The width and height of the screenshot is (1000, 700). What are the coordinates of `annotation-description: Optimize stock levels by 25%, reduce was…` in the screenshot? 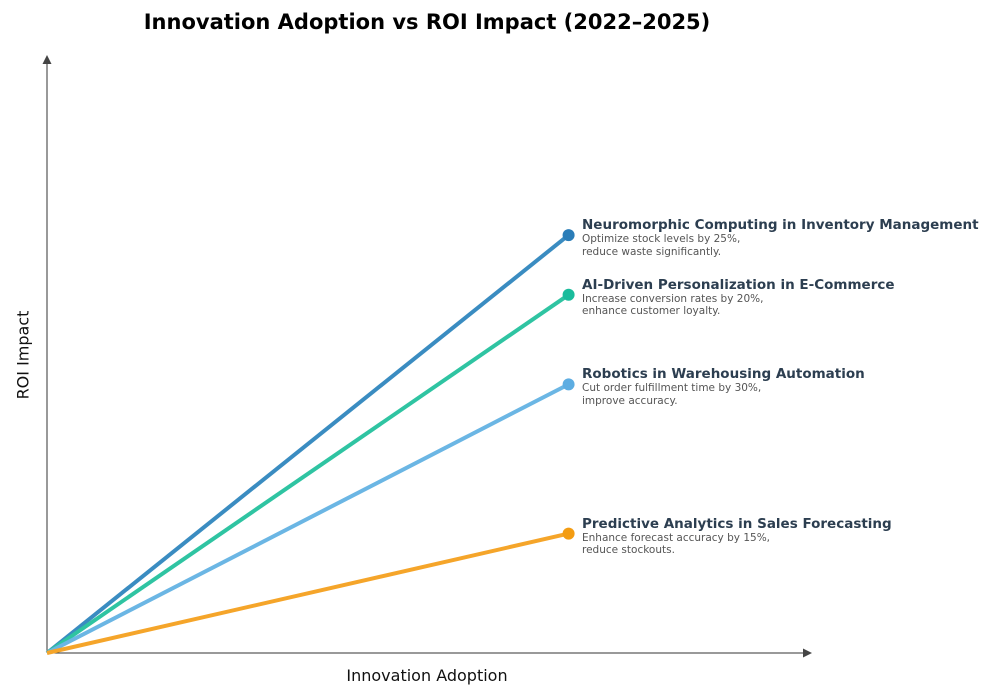 It's located at (661, 245).